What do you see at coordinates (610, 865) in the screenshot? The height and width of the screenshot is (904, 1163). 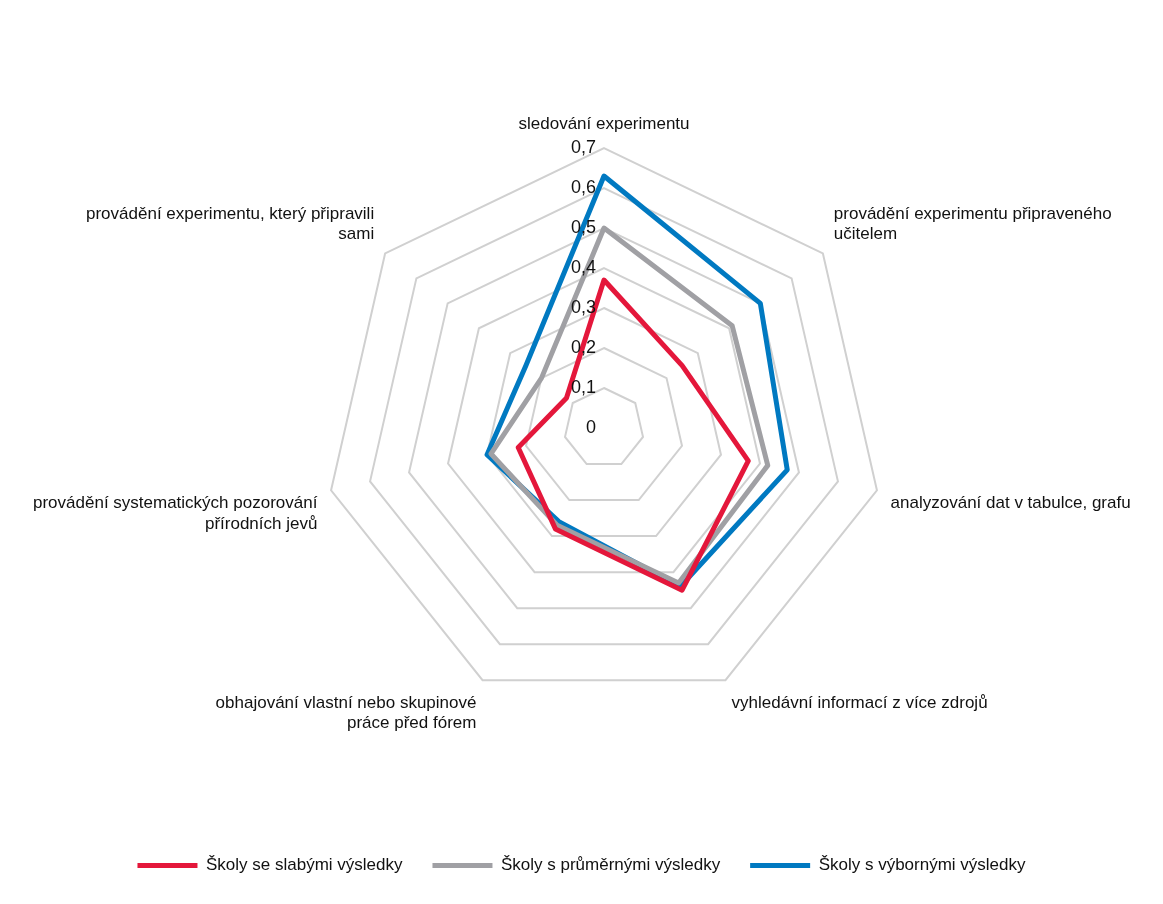 I see `legend-label: Školy s průměrnými výsledky` at bounding box center [610, 865].